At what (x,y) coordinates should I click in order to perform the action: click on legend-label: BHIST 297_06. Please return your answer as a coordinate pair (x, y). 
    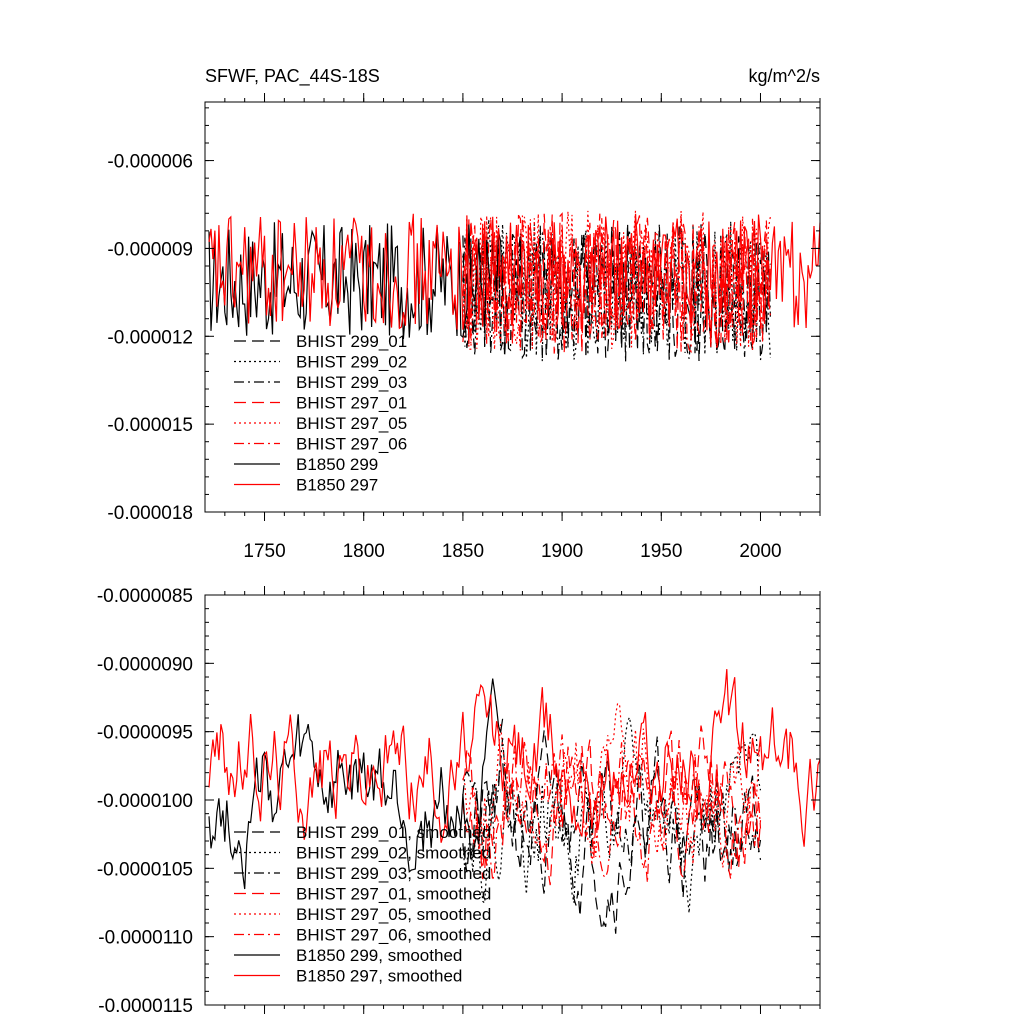
    Looking at the image, I should click on (351, 444).